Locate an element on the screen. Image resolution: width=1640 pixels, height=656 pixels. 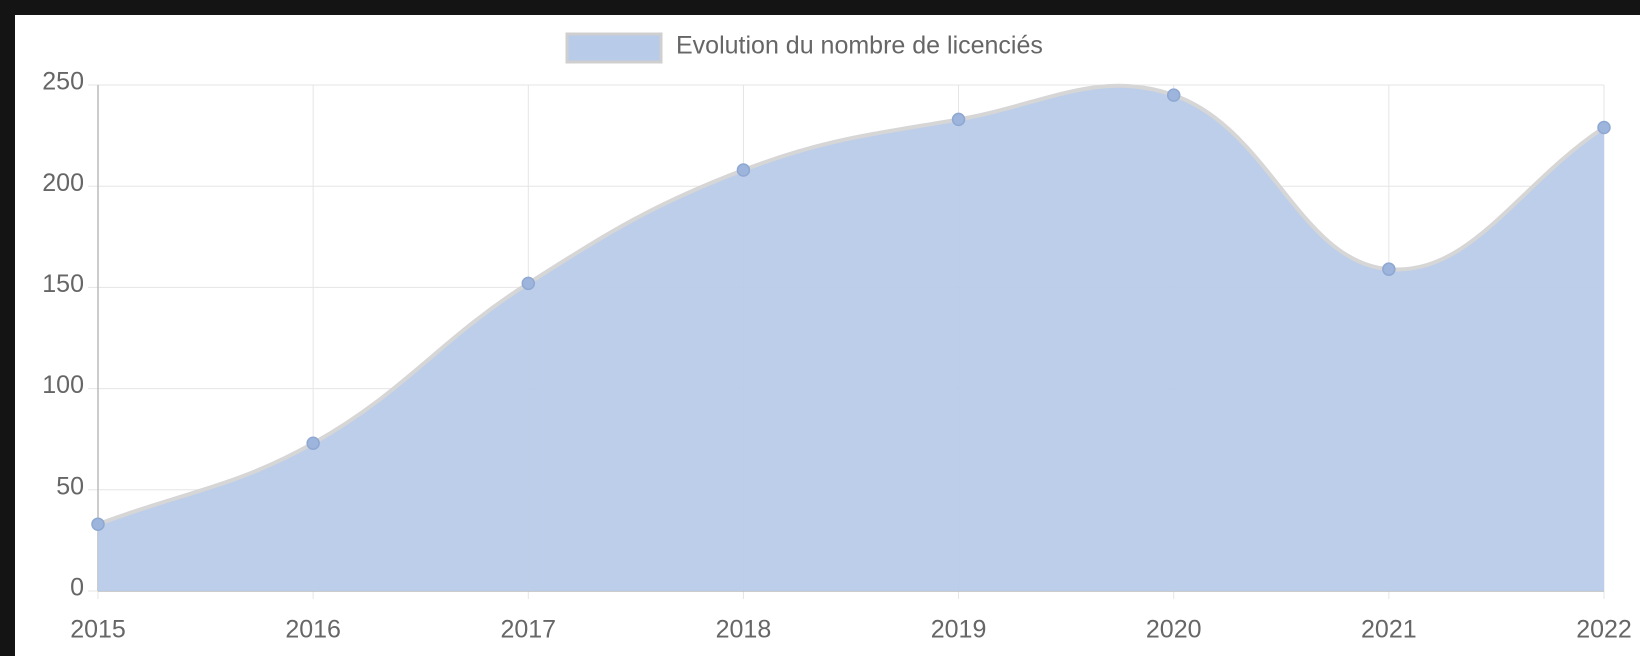
x-tick-label: 2018 is located at coordinates (744, 630).